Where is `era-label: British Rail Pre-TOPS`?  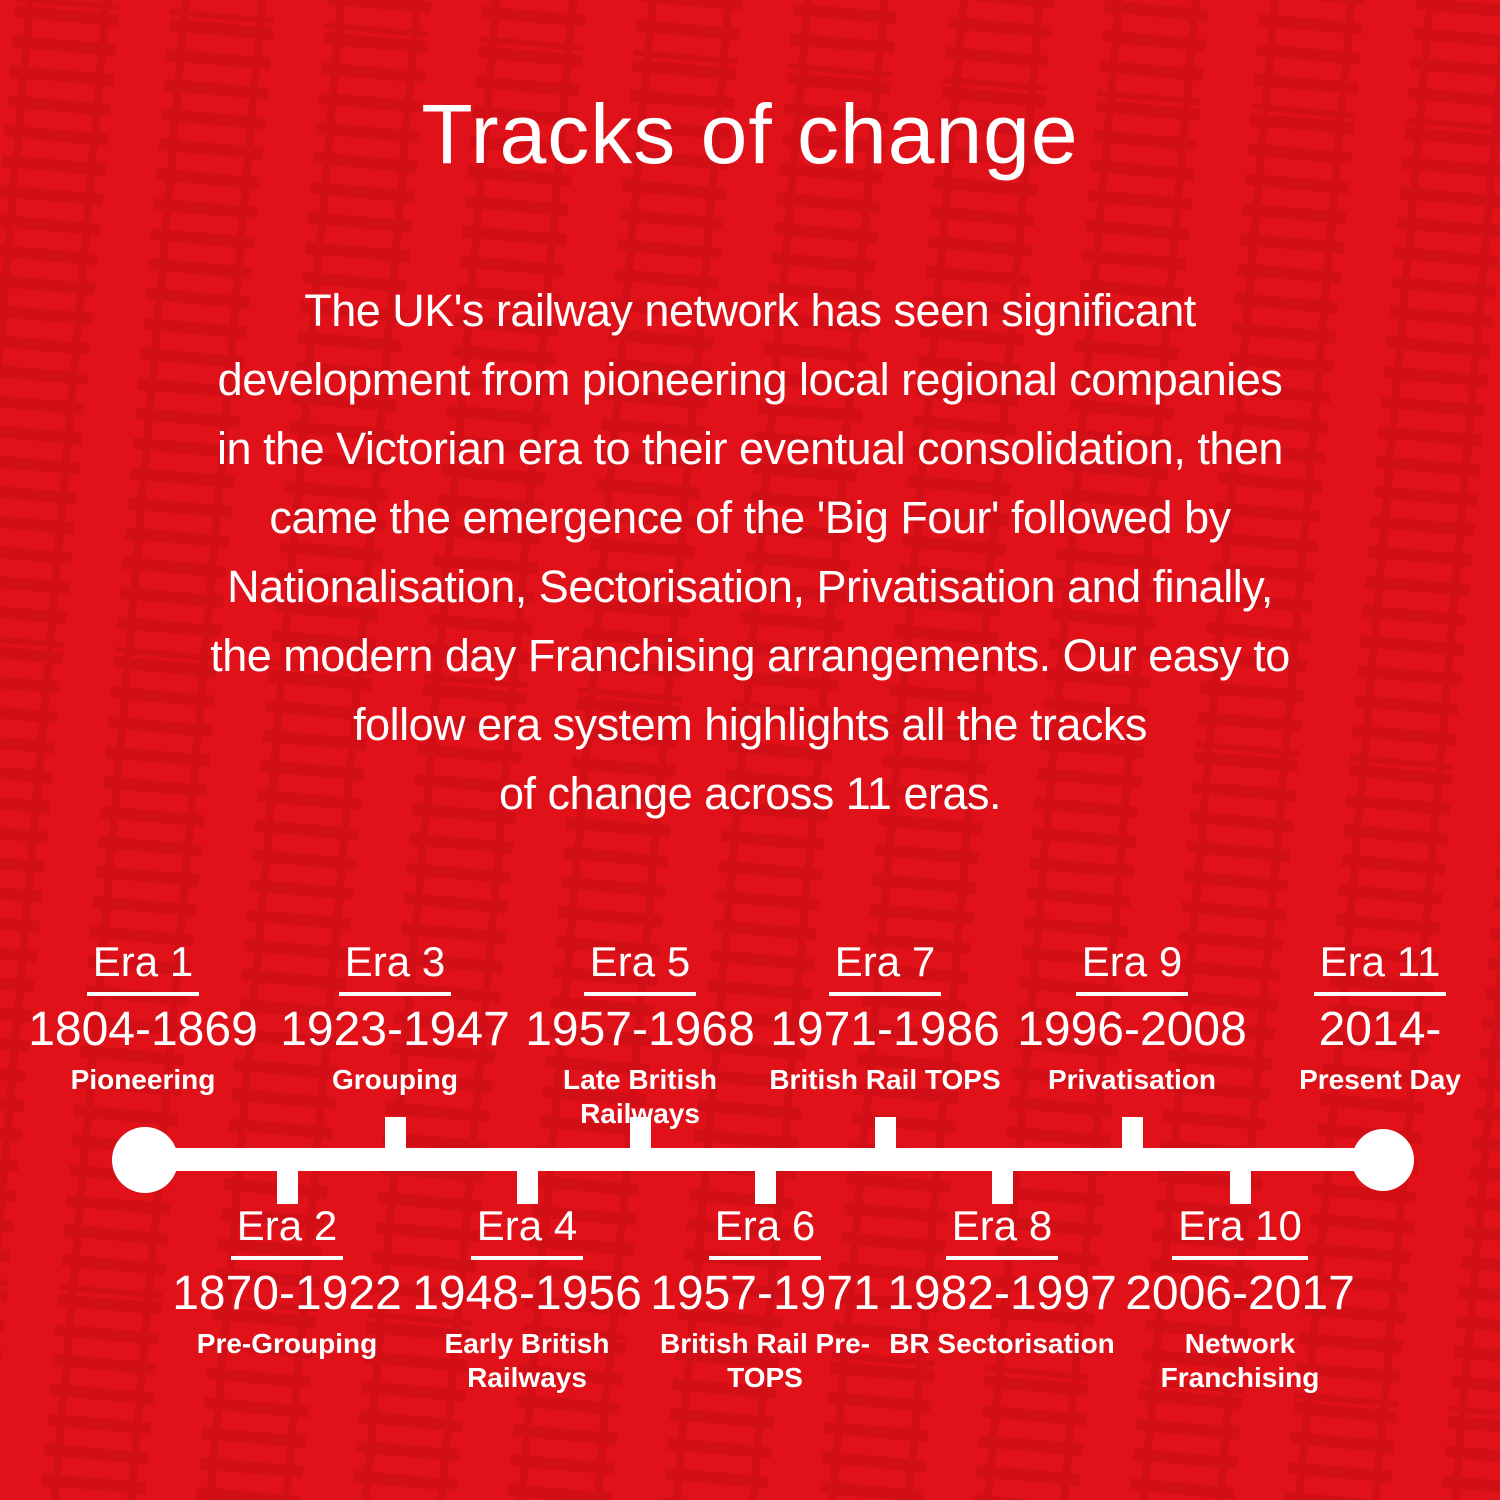 era-label: British Rail Pre-TOPS is located at coordinates (765, 1360).